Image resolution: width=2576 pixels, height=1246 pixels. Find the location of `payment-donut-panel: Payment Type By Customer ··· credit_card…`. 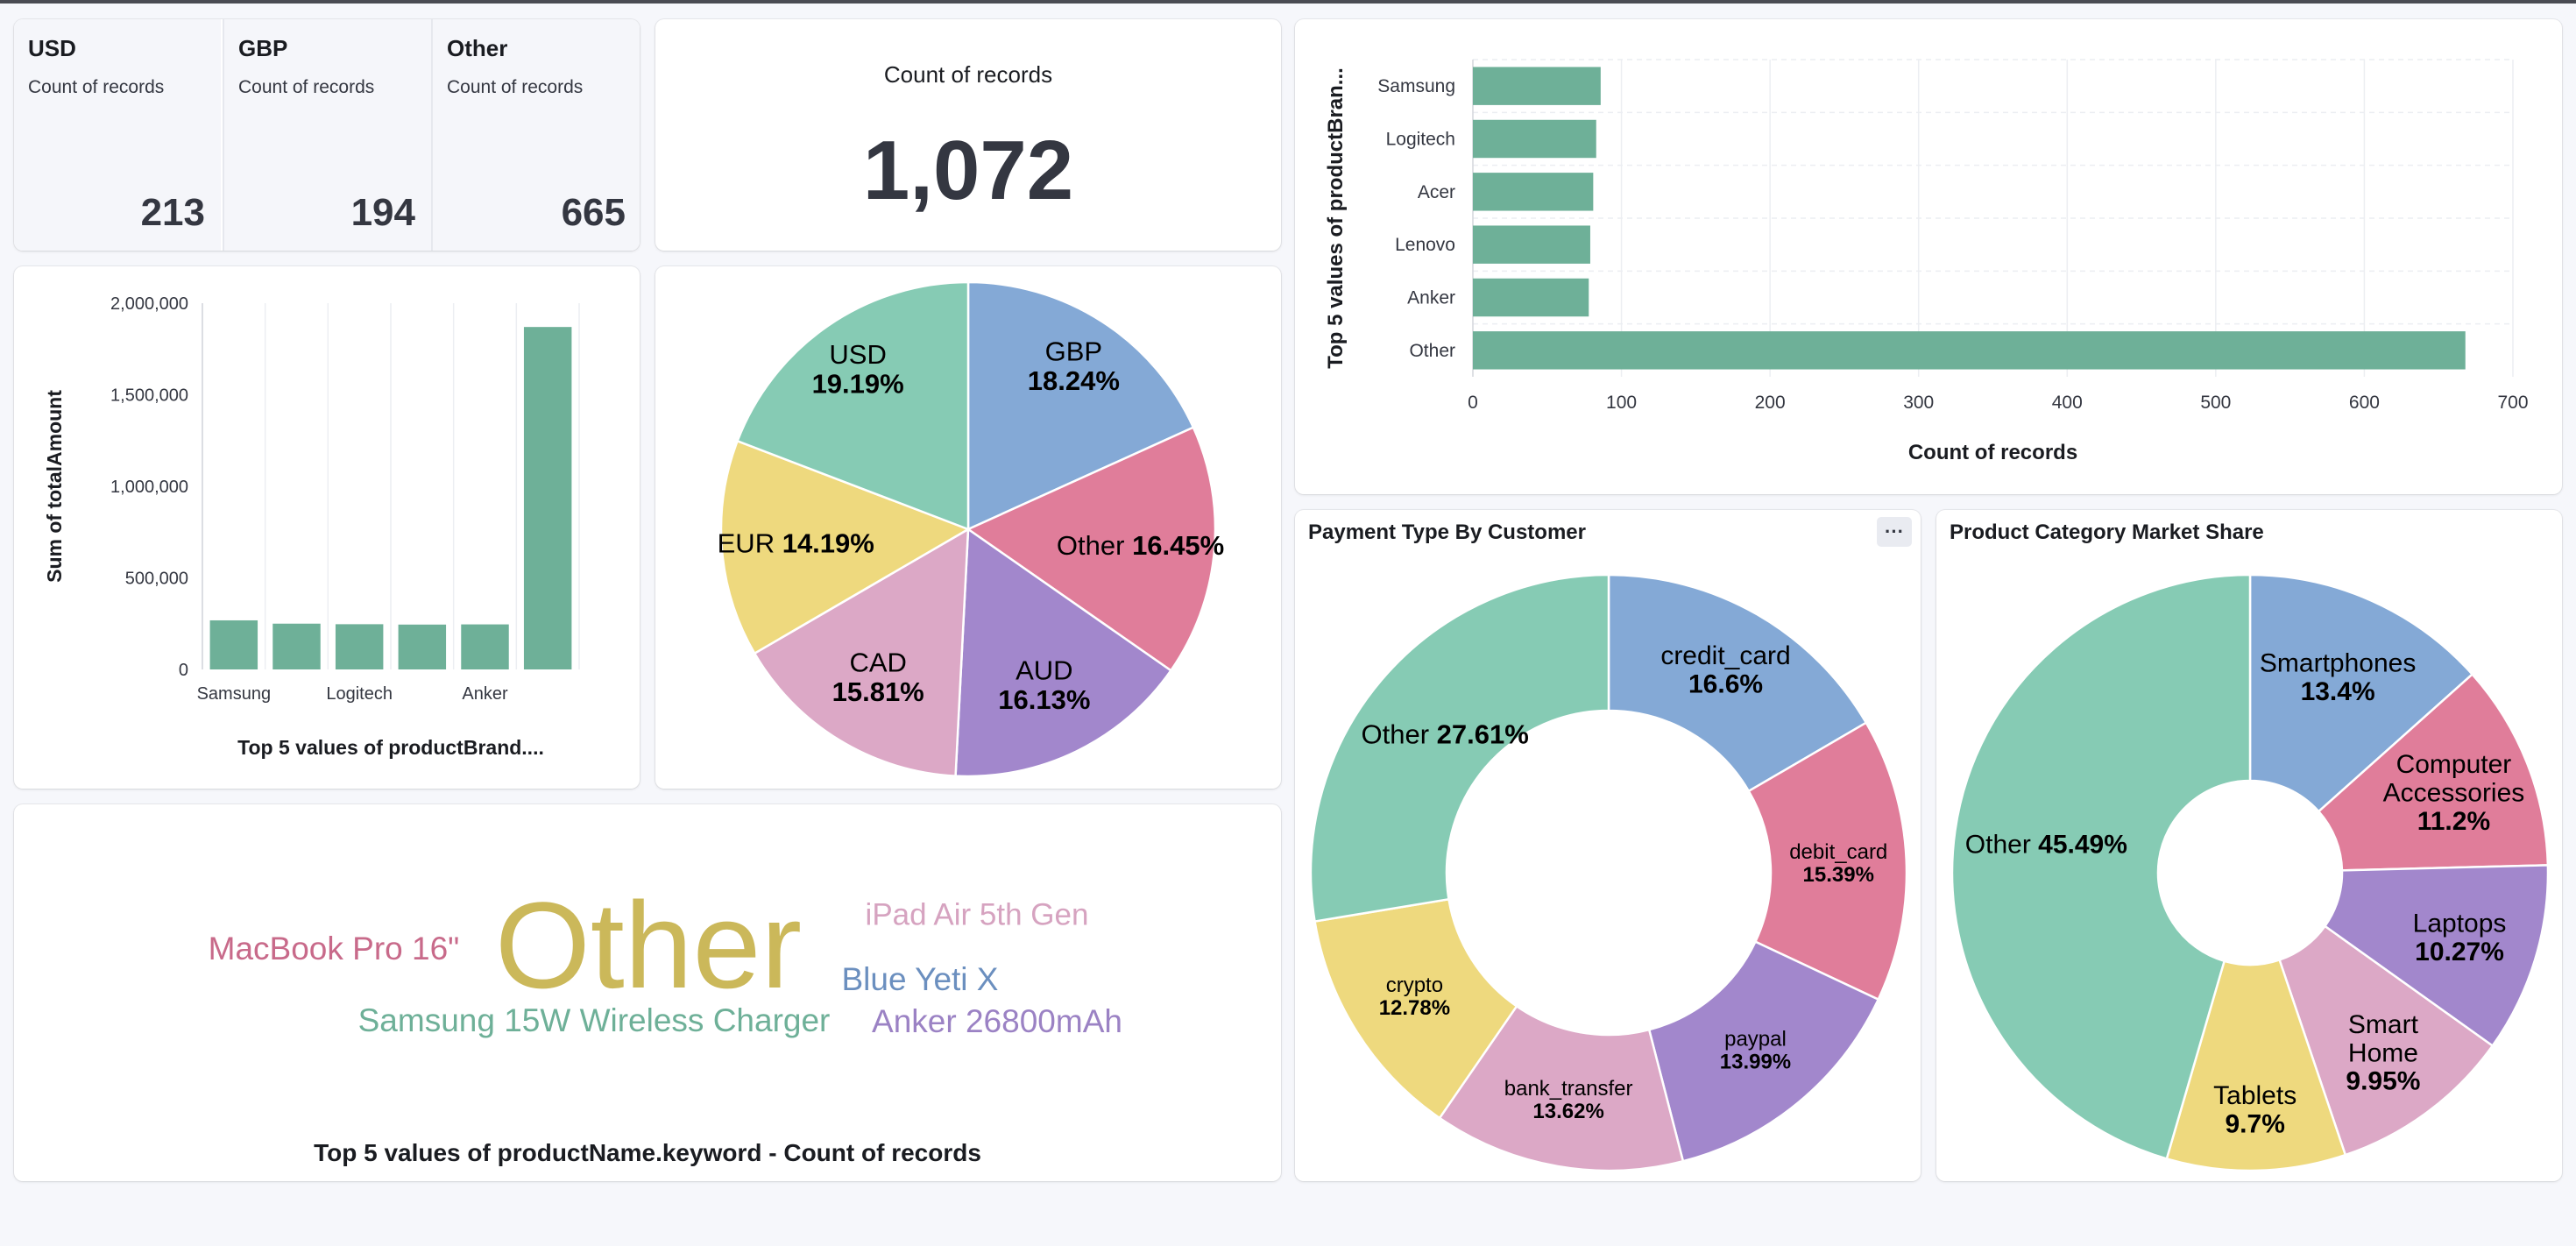

payment-donut-panel: Payment Type By Customer ··· credit_card… is located at coordinates (1608, 845).